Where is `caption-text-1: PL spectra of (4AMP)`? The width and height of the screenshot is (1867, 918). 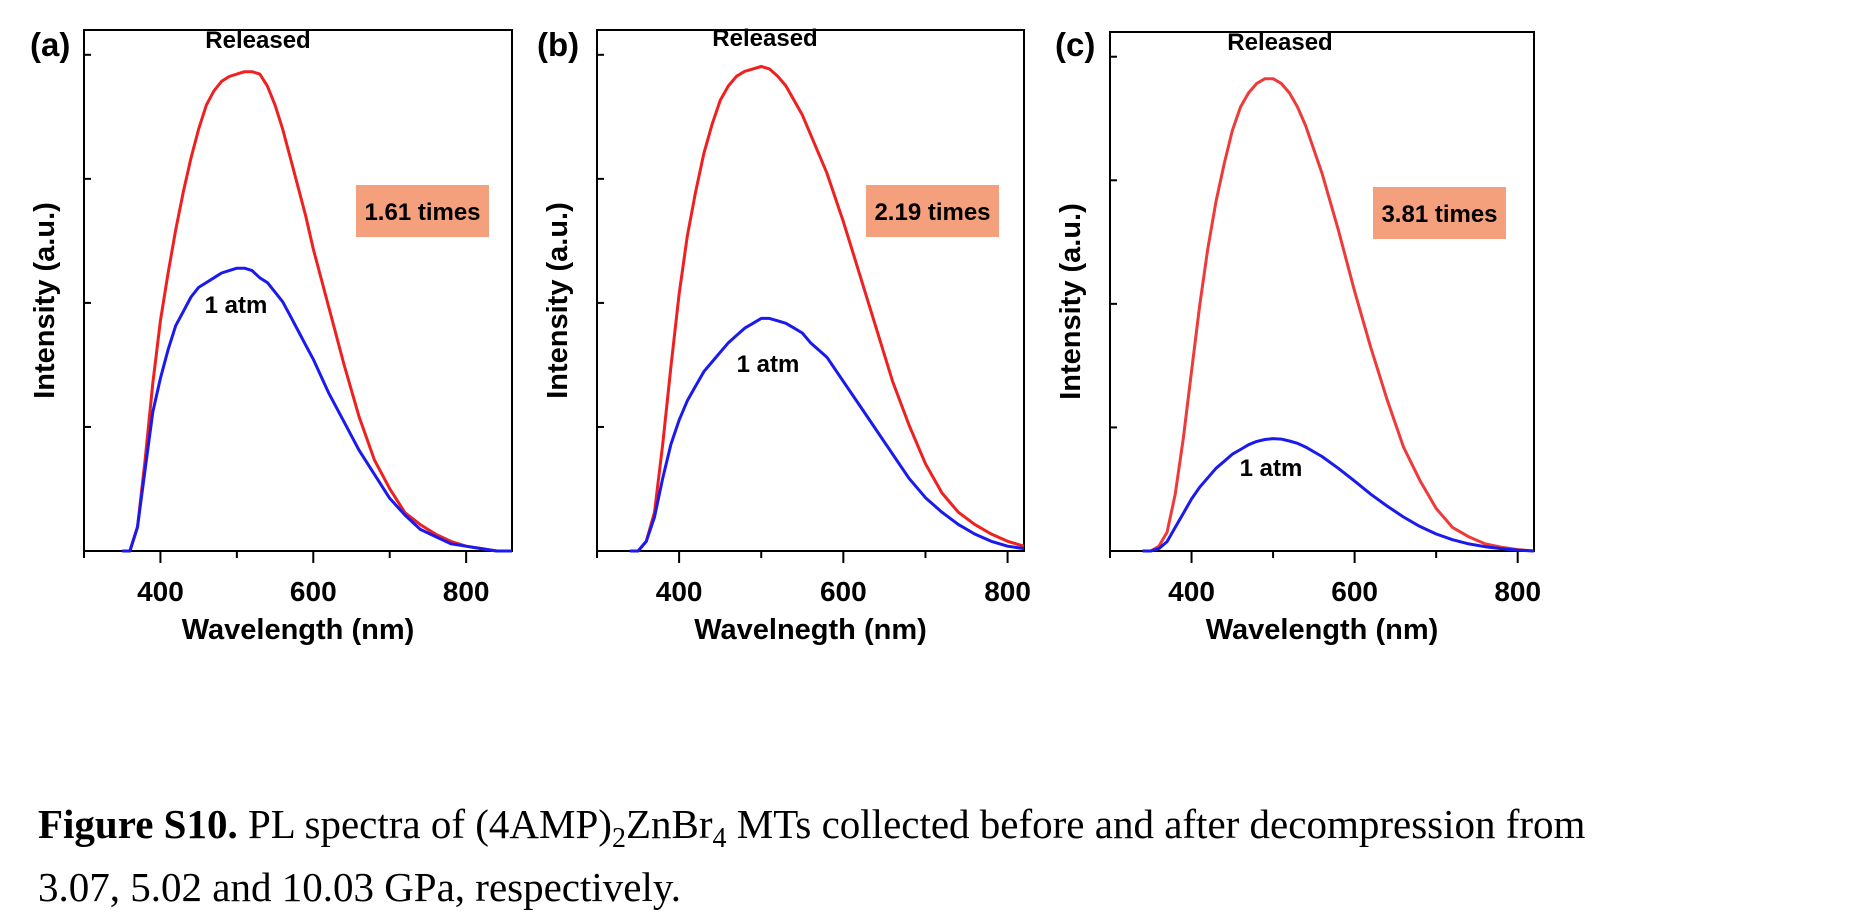
caption-text-1: PL spectra of (4AMP) is located at coordinates (424, 824).